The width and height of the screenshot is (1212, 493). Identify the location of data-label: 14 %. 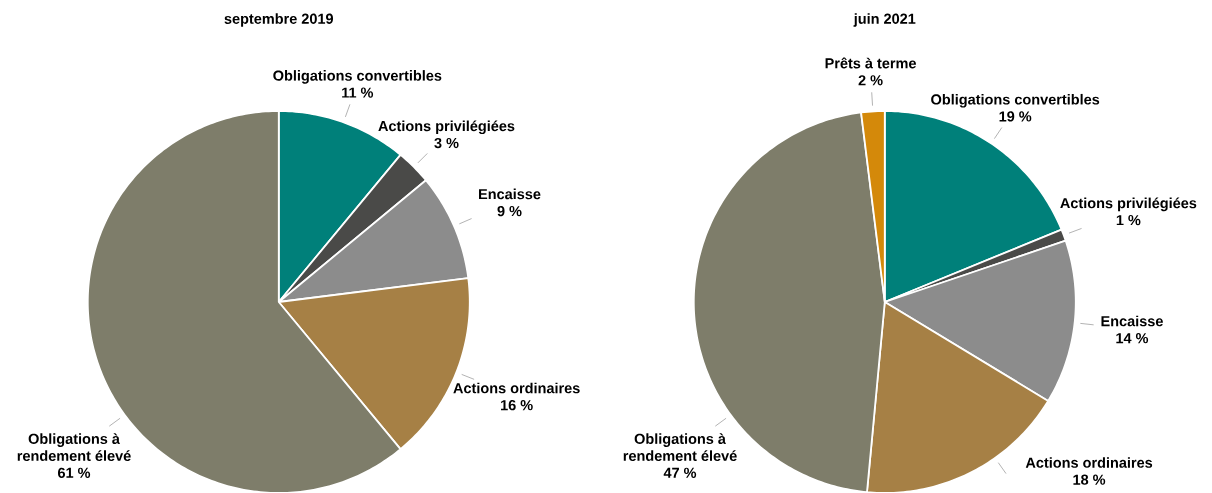
(1132, 338).